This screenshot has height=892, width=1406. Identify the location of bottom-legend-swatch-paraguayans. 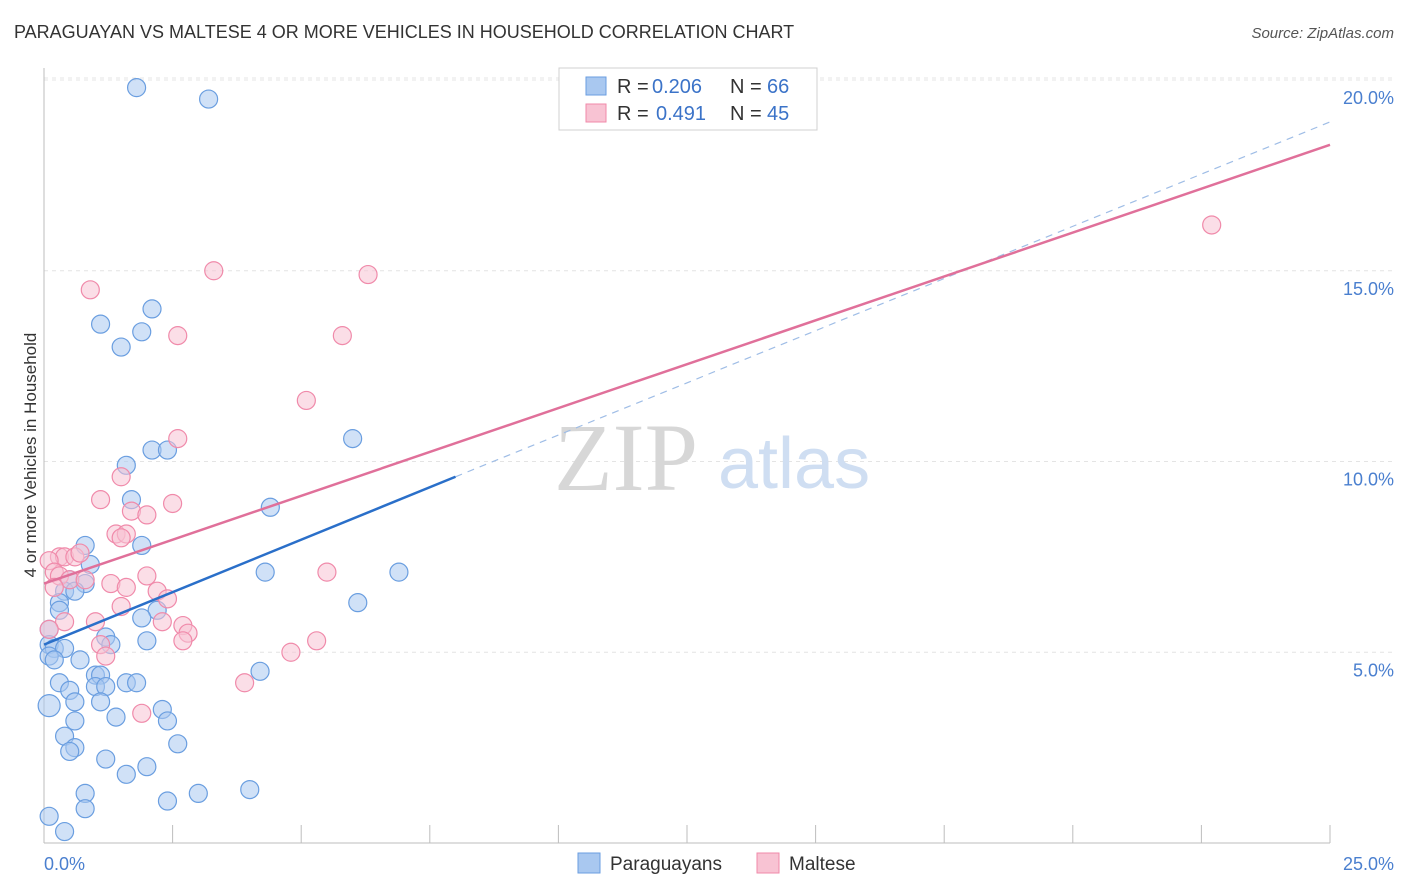
(589, 863).